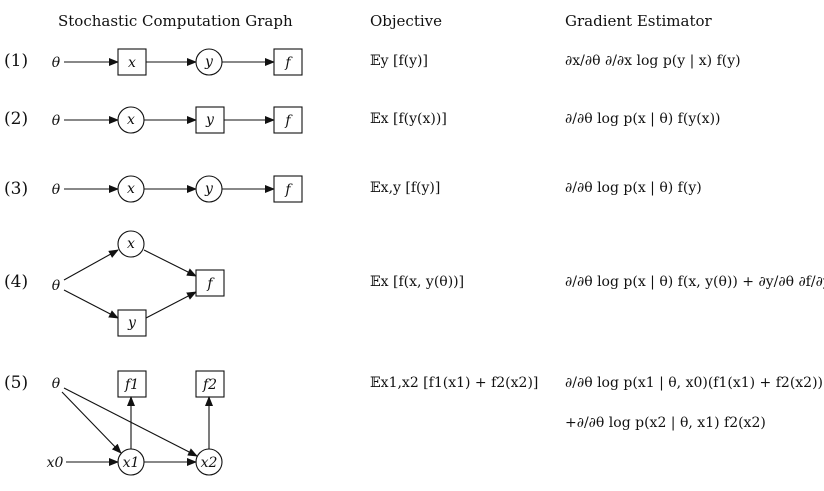 This screenshot has width=824, height=491. Describe the element at coordinates (408, 119) in the screenshot. I see `objective-2: 𝔼x [f(y(x))]` at that location.